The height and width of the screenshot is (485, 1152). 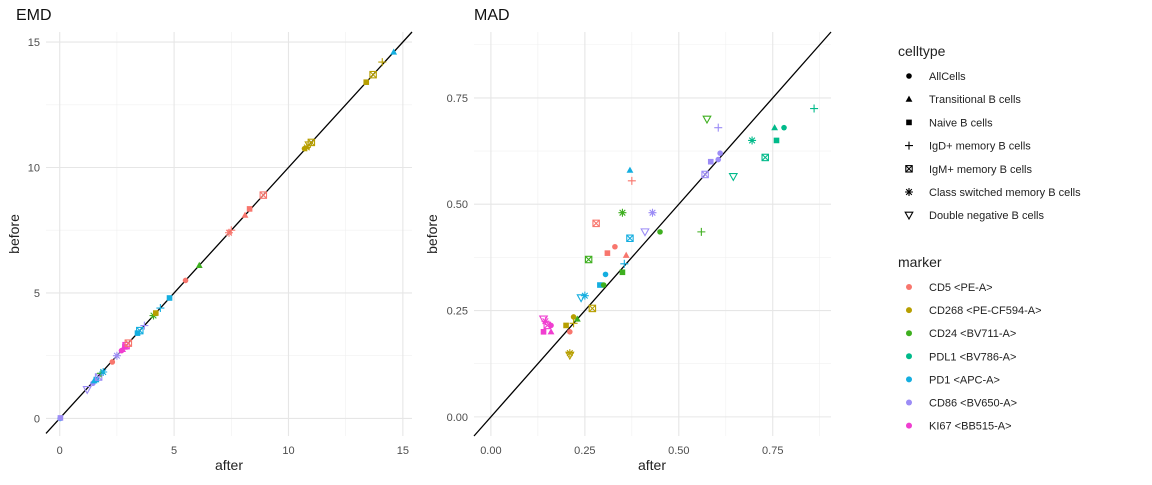 What do you see at coordinates (596, 223) in the screenshot?
I see `mad-point-cd5-pe-a-igm-memory-b-cells` at bounding box center [596, 223].